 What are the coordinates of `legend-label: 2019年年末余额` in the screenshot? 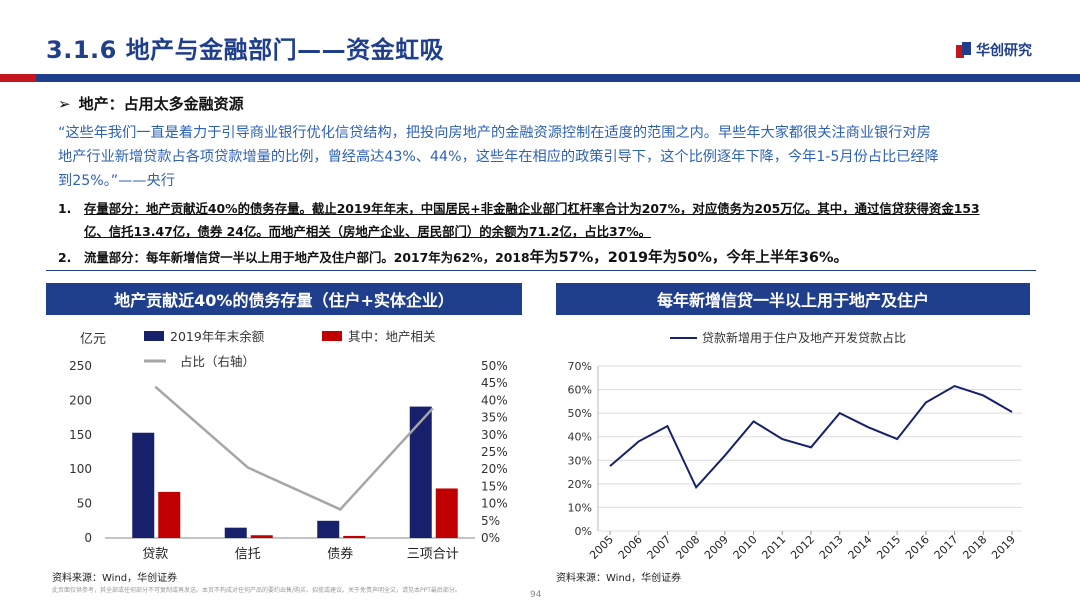 It's located at (217, 336).